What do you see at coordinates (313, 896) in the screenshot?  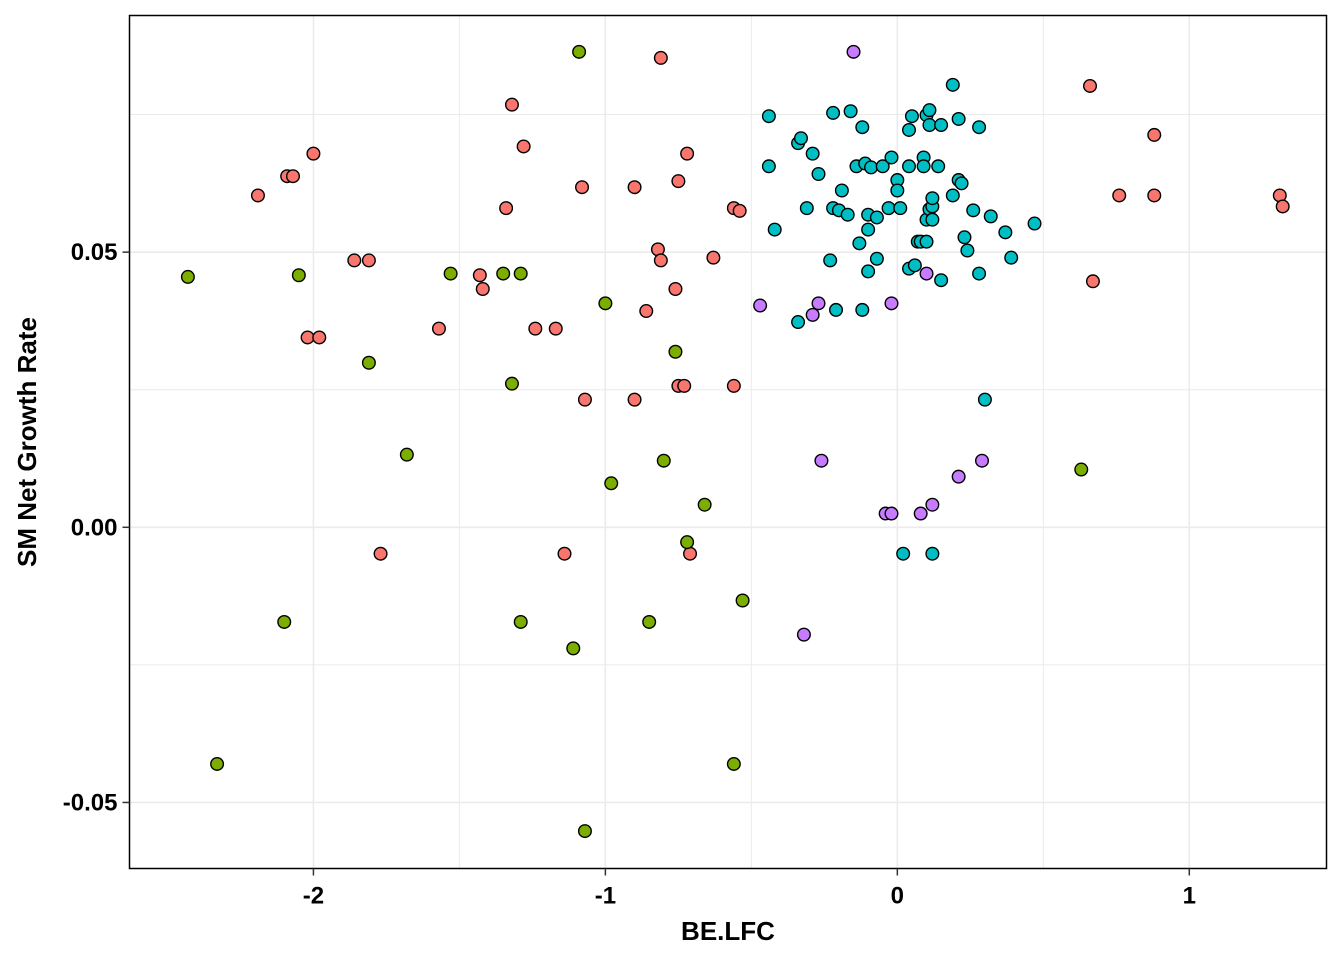 I see `x-tick-label: -2` at bounding box center [313, 896].